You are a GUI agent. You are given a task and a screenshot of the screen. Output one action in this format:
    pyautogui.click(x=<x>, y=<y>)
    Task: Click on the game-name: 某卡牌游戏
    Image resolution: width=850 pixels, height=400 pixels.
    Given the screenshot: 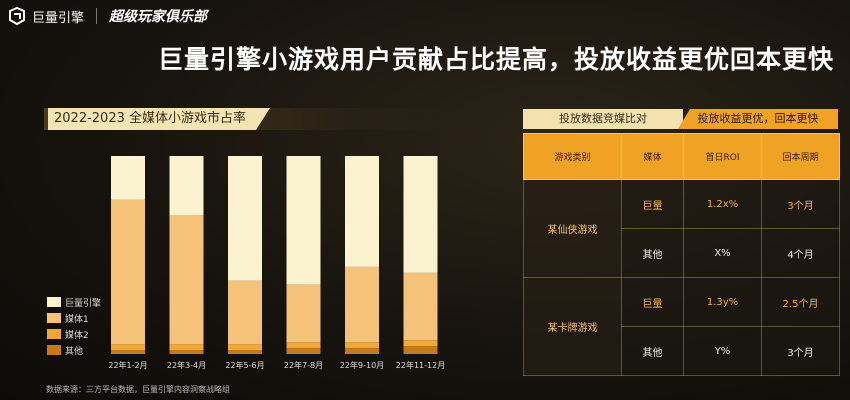 What is the action you would take?
    pyautogui.click(x=572, y=326)
    